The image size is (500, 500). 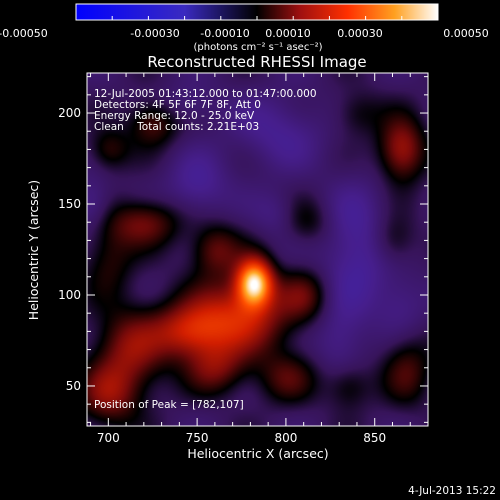 What do you see at coordinates (108, 438) in the screenshot?
I see `x-tick-label: 700` at bounding box center [108, 438].